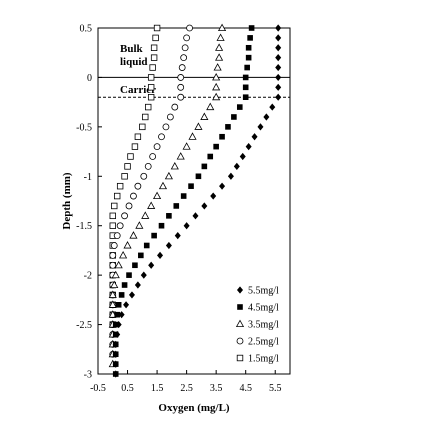 The height and width of the screenshot is (438, 430). What do you see at coordinates (263, 291) in the screenshot?
I see `legend-label: 5.5mg/l` at bounding box center [263, 291].